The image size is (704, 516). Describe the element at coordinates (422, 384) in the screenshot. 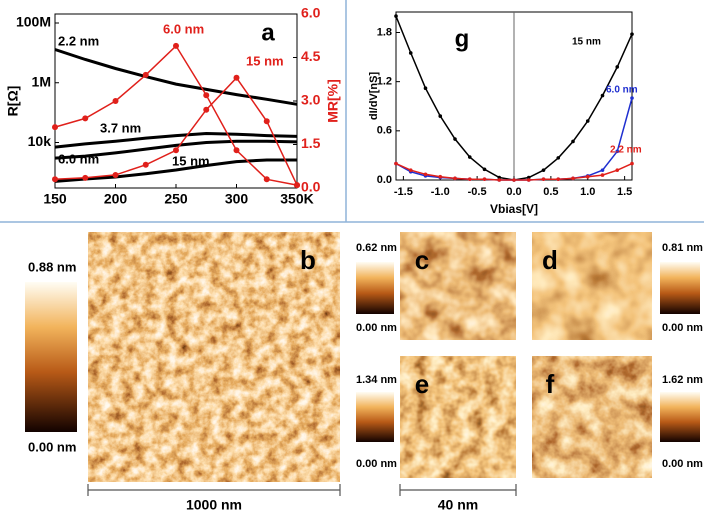

I see `panel-letter: e` at that location.